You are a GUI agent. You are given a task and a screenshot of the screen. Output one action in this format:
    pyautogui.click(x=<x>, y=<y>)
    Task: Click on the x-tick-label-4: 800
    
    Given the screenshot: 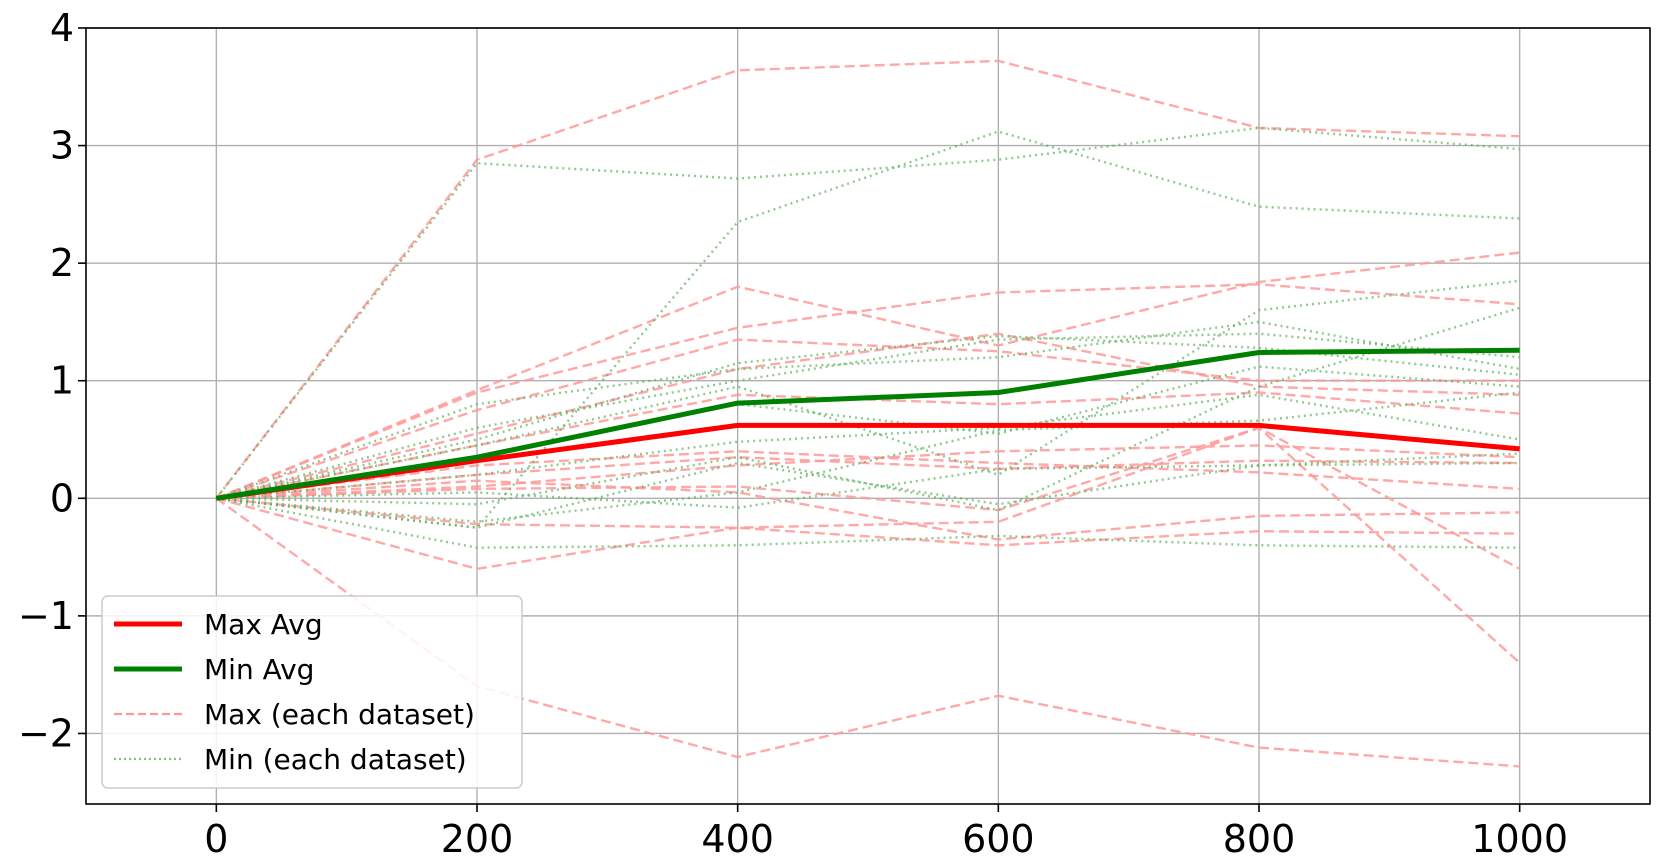 What is the action you would take?
    pyautogui.click(x=1259, y=839)
    